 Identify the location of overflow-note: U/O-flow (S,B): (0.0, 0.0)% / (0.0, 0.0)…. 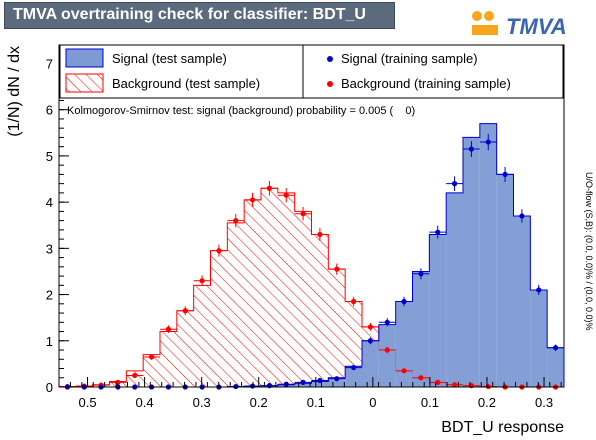
(589, 251).